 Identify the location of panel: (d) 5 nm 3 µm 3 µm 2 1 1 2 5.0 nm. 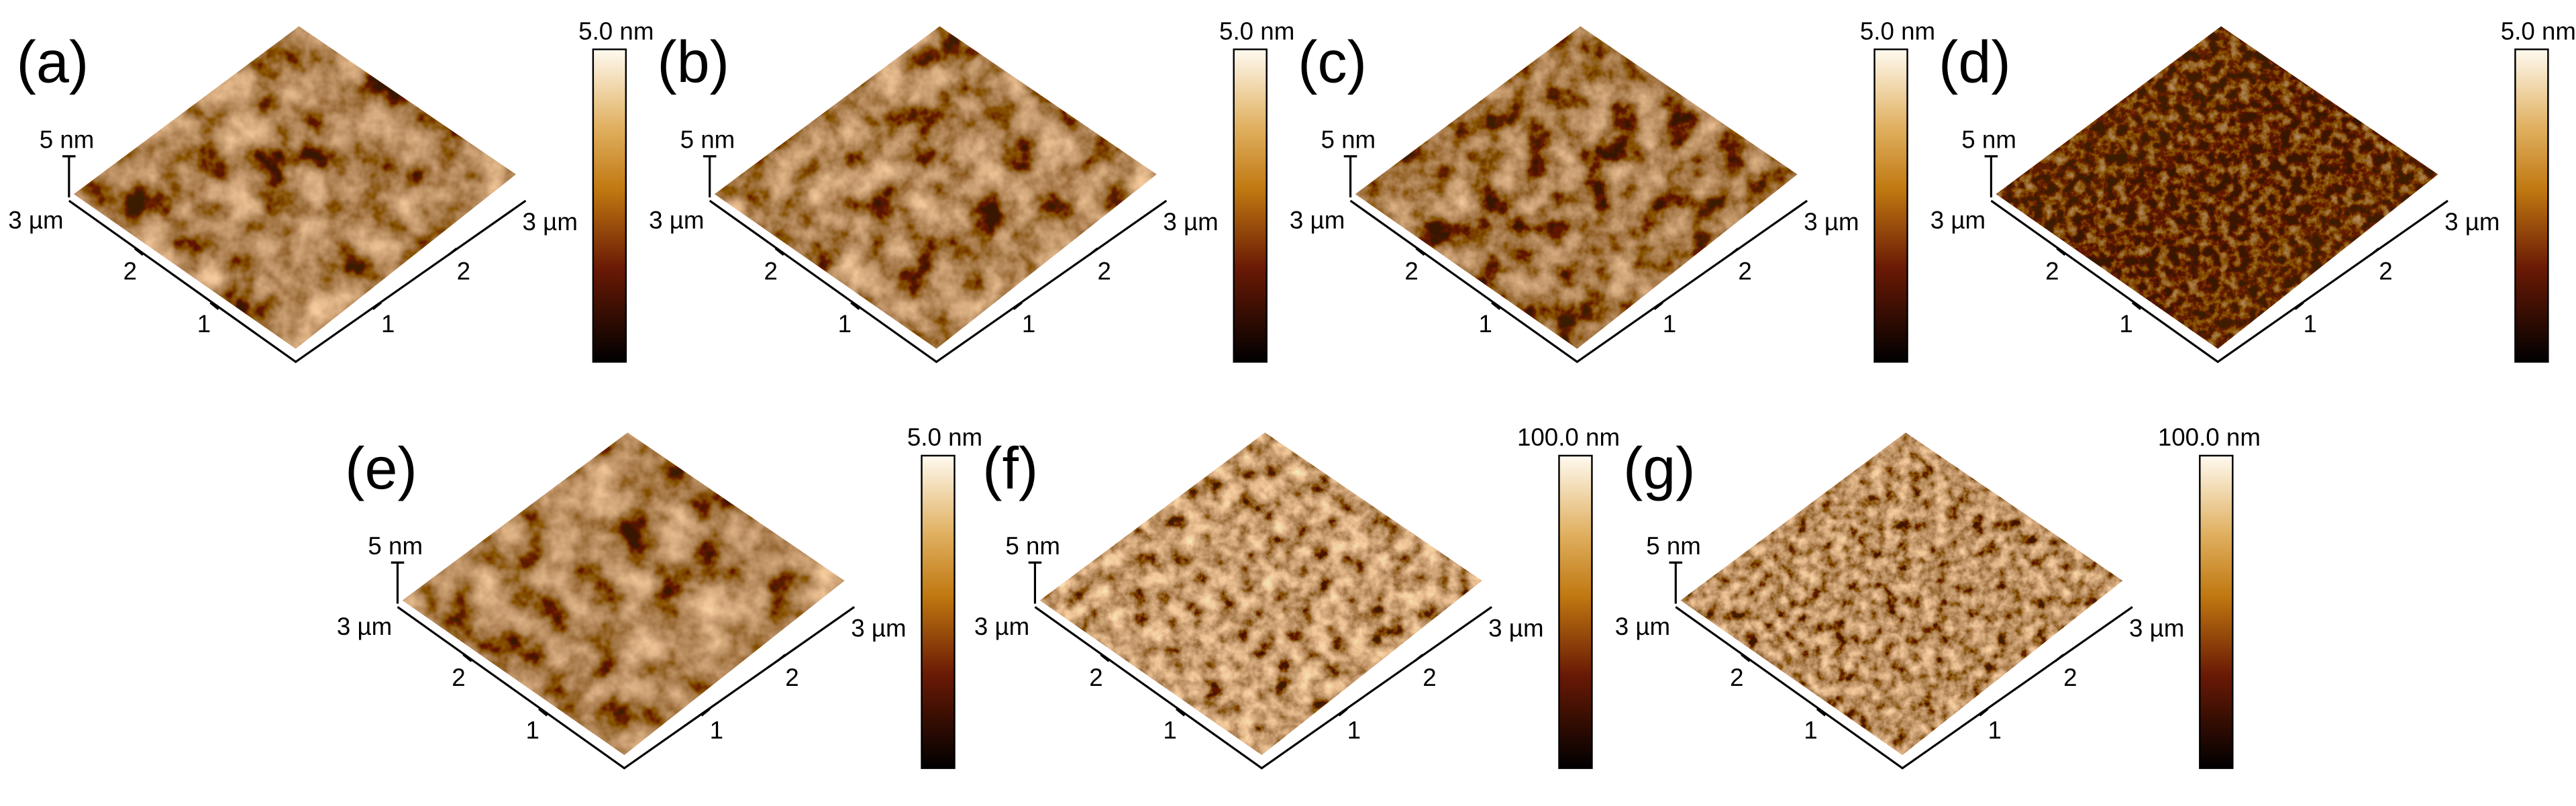
(2253, 190).